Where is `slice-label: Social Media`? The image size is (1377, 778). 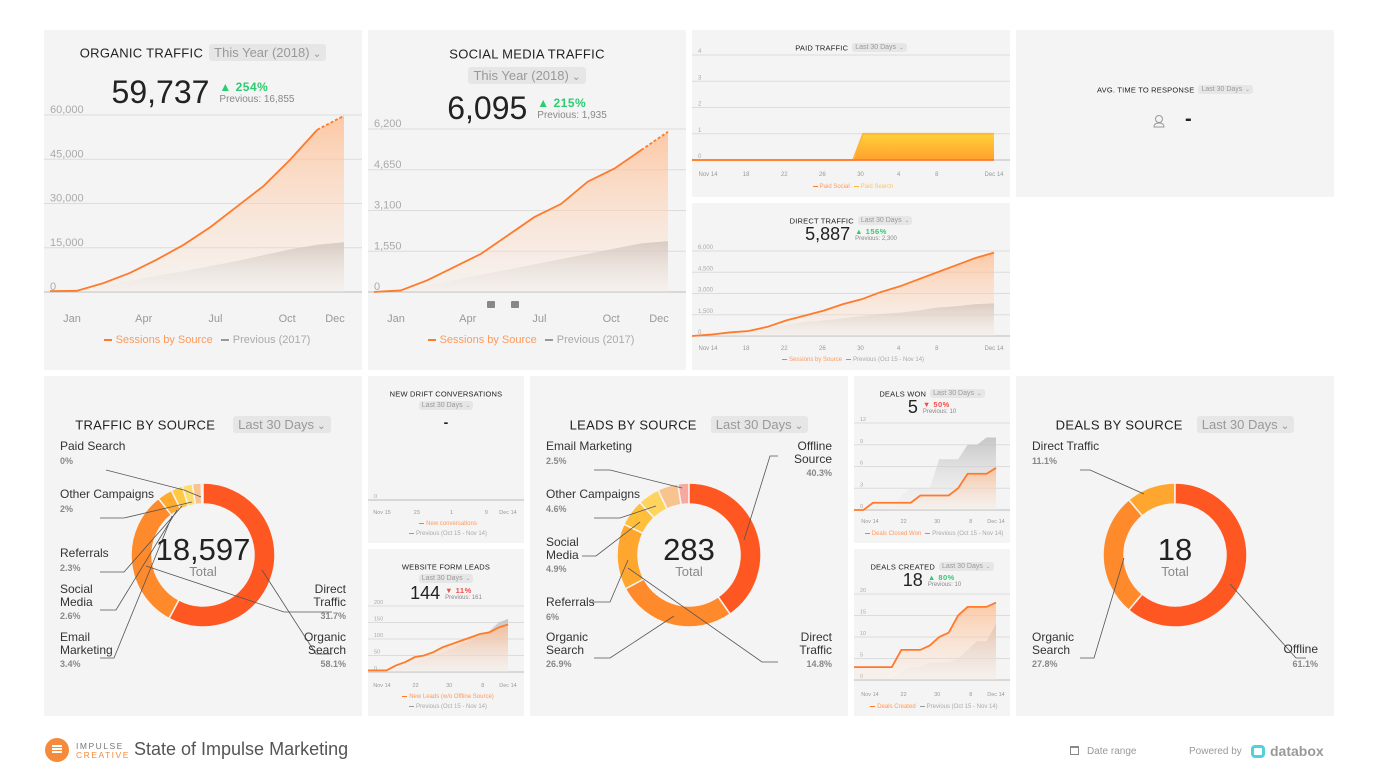
slice-label: Social Media is located at coordinates (562, 548).